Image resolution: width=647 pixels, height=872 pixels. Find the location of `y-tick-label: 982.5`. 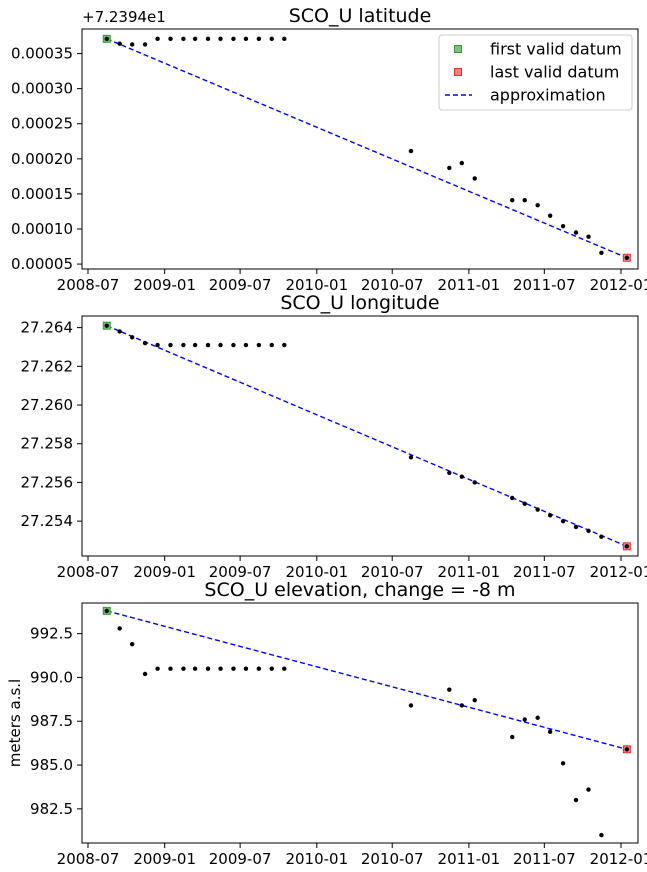

y-tick-label: 982.5 is located at coordinates (51, 809).